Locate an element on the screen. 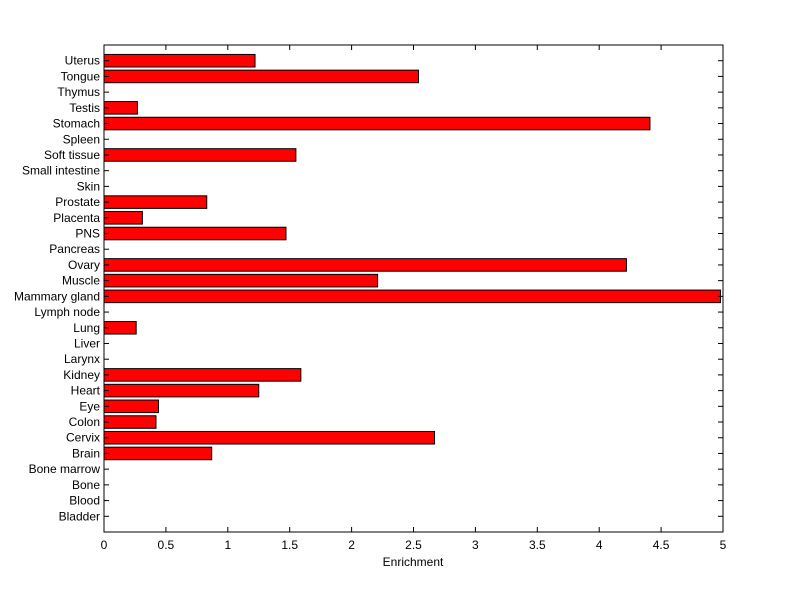  y-tick-label: Testis is located at coordinates (84, 108).